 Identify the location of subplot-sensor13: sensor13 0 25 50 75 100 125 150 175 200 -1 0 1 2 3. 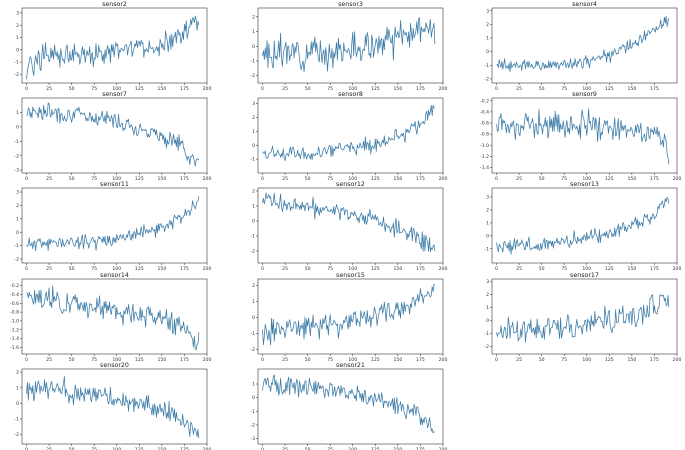
(582, 226).